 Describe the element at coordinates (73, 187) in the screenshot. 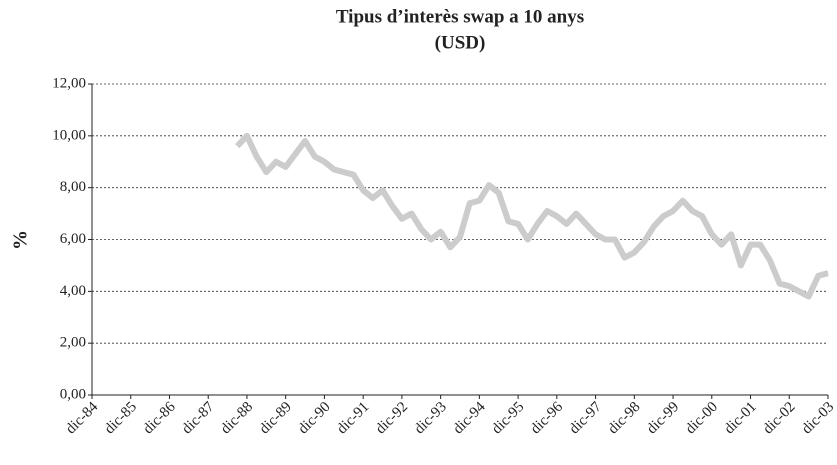

I see `y-tick-label: 8,00` at that location.